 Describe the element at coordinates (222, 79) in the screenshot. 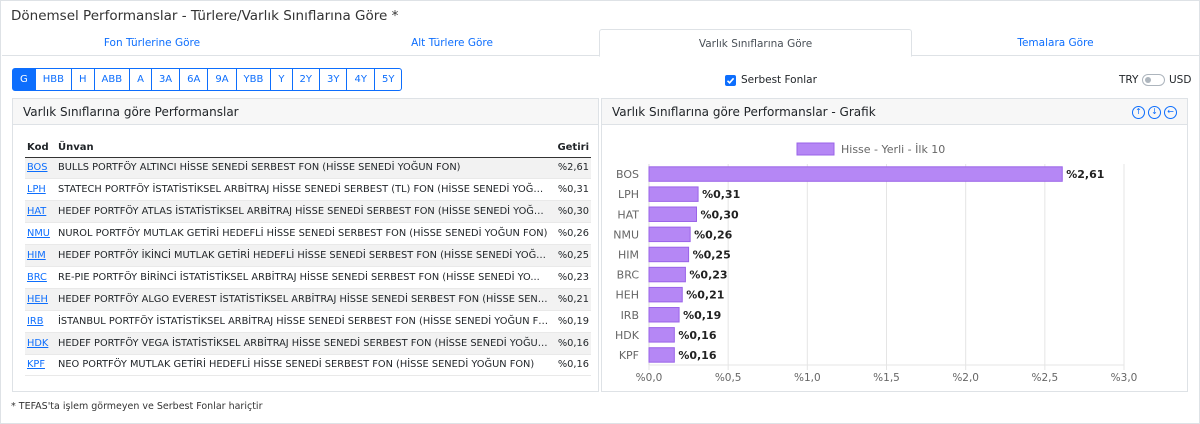

I see `period-button-9a: 9A` at that location.